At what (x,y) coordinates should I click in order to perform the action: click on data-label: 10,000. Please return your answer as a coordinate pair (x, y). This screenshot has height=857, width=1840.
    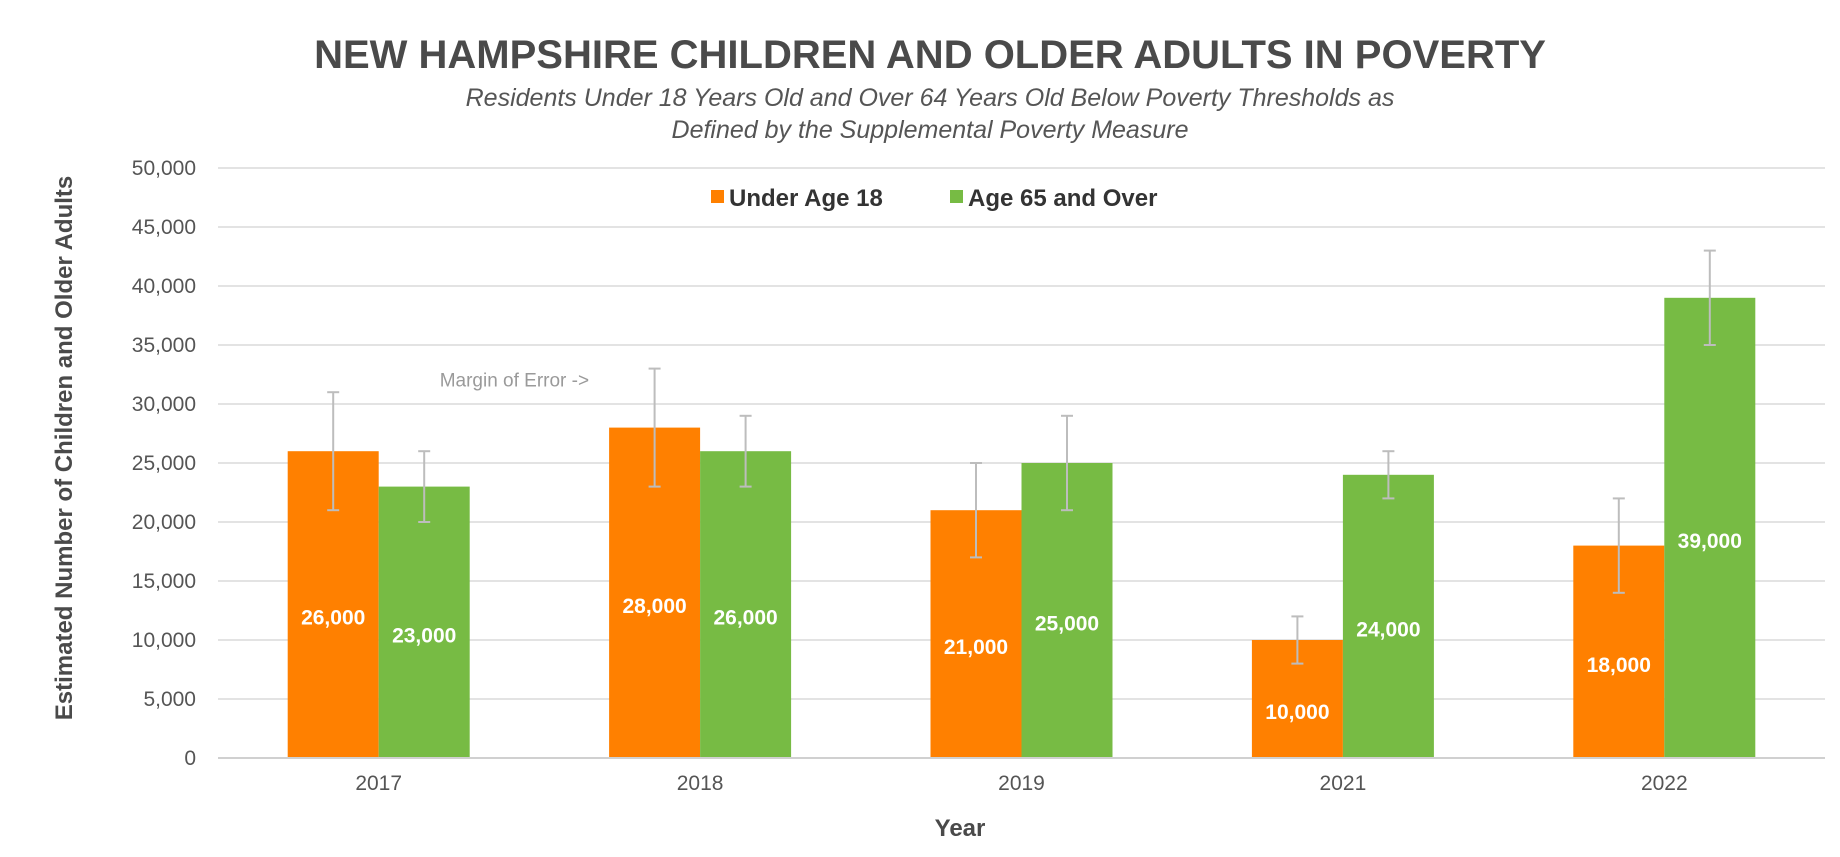
    Looking at the image, I should click on (1297, 712).